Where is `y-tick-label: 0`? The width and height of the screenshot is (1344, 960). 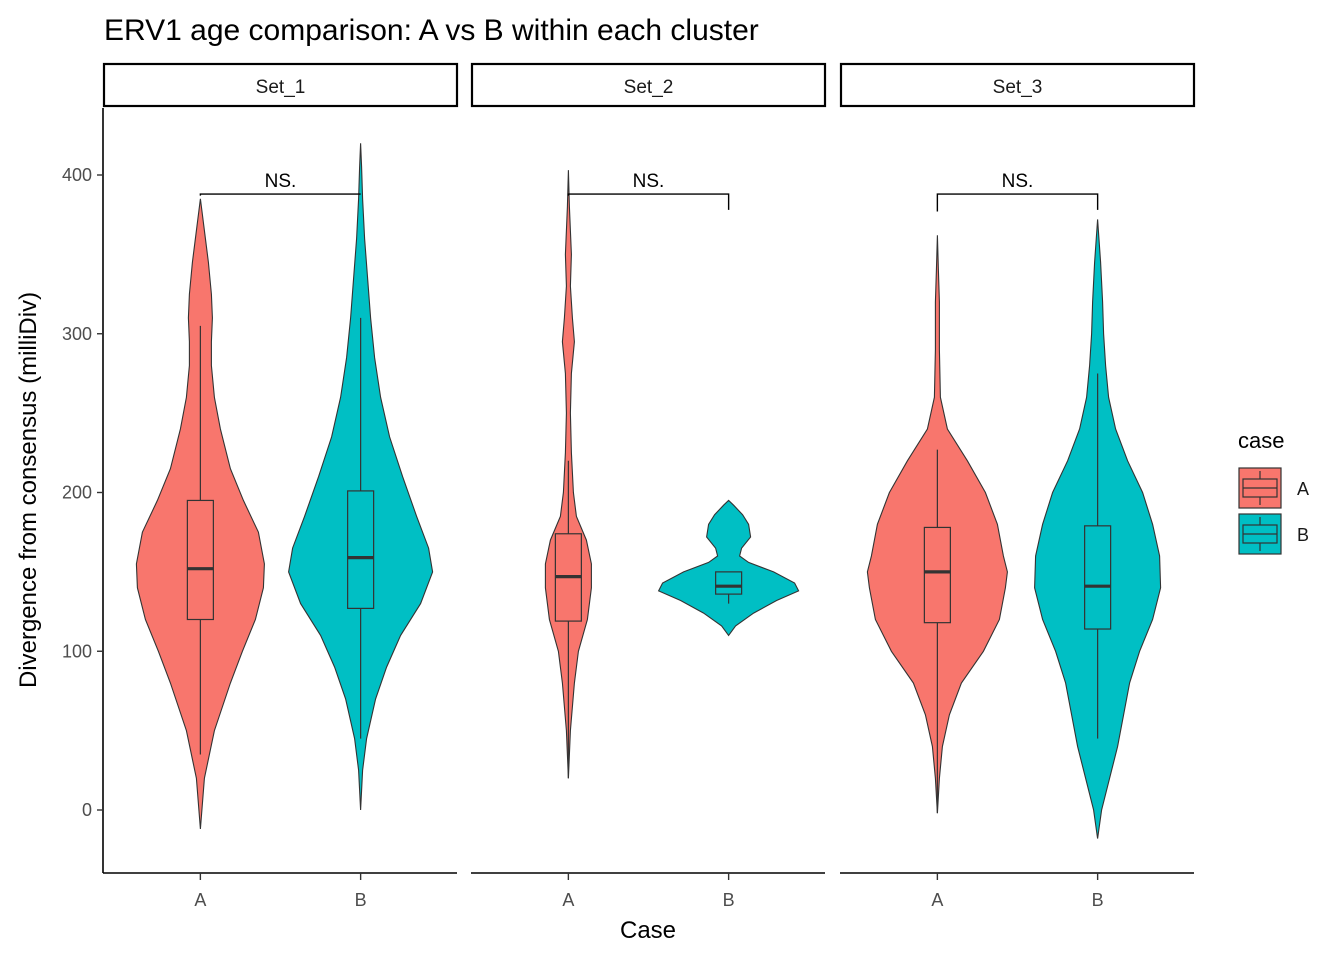
y-tick-label: 0 is located at coordinates (87, 810).